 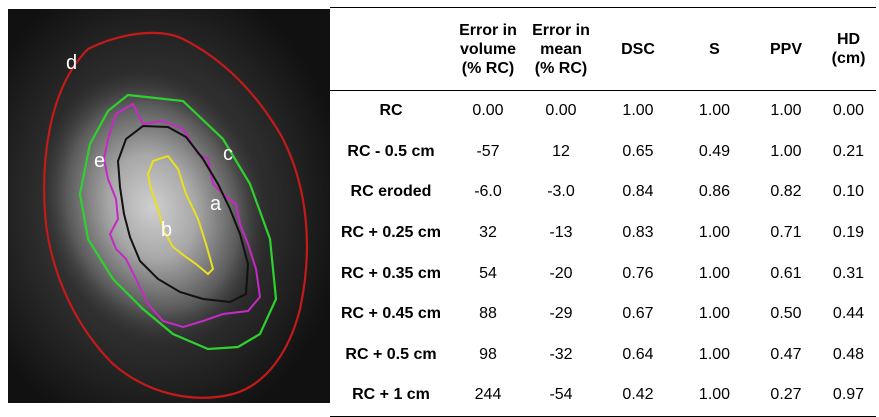 What do you see at coordinates (603, 233) in the screenshot?
I see `table-row: RC + 0.25 cm 32 -13 0.83 1.00 0.71 0.19` at bounding box center [603, 233].